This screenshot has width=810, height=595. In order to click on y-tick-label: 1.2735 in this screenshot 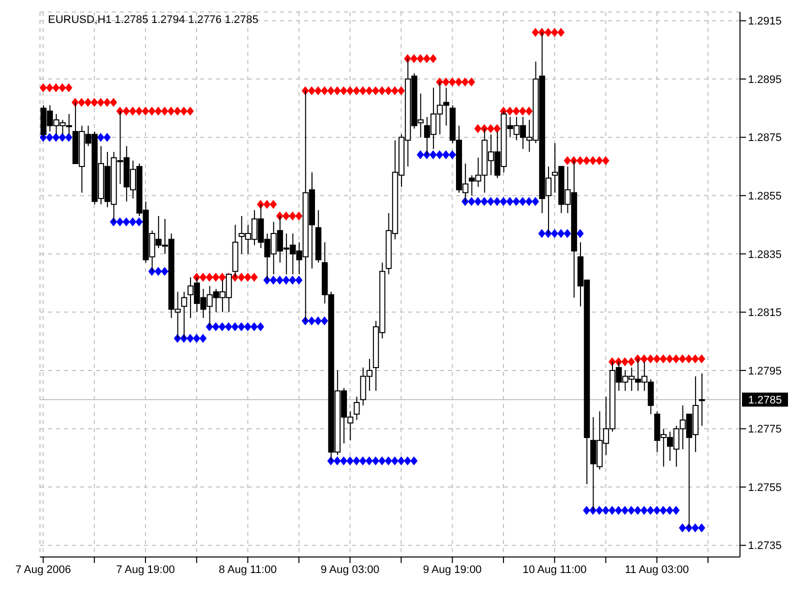, I will do `click(765, 546)`.